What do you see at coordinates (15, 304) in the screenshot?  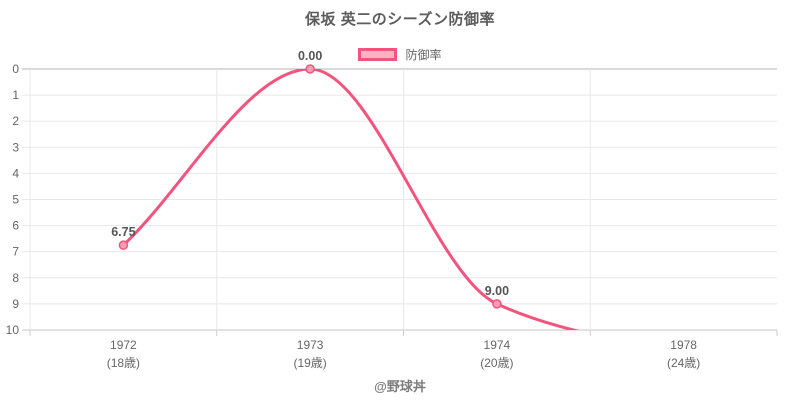 I see `y-axis-tick-label: 9` at bounding box center [15, 304].